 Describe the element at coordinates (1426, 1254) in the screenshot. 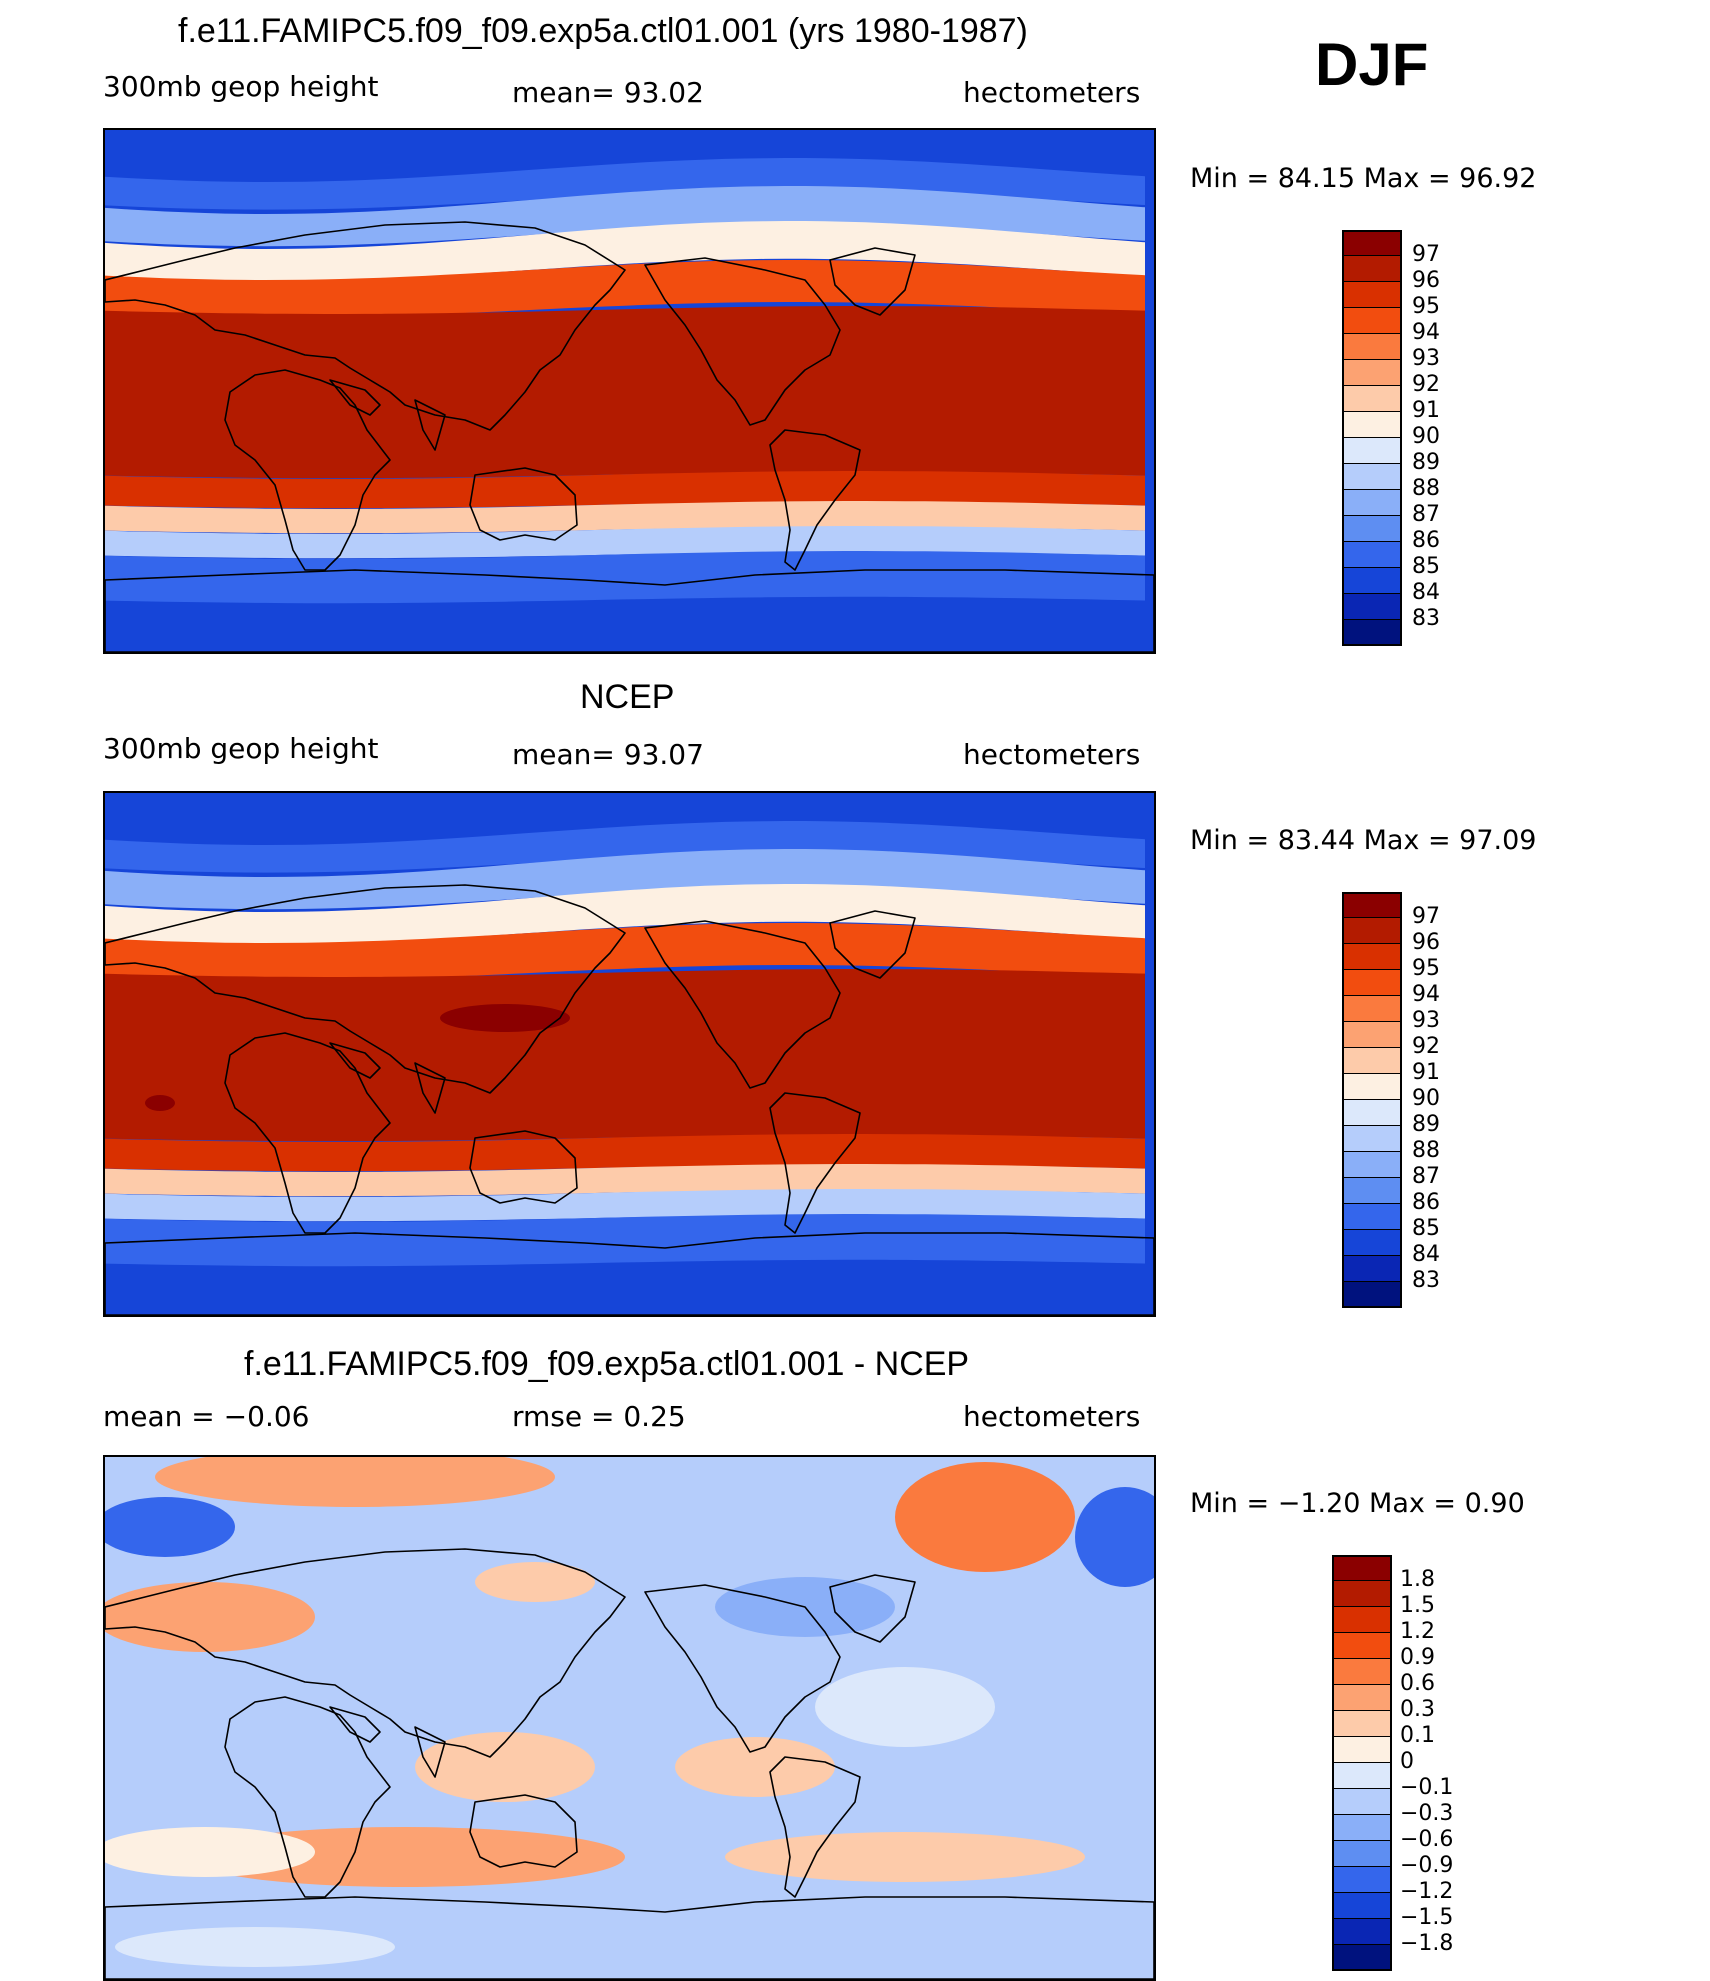

I see `colorbar-tick-label: 84` at that location.